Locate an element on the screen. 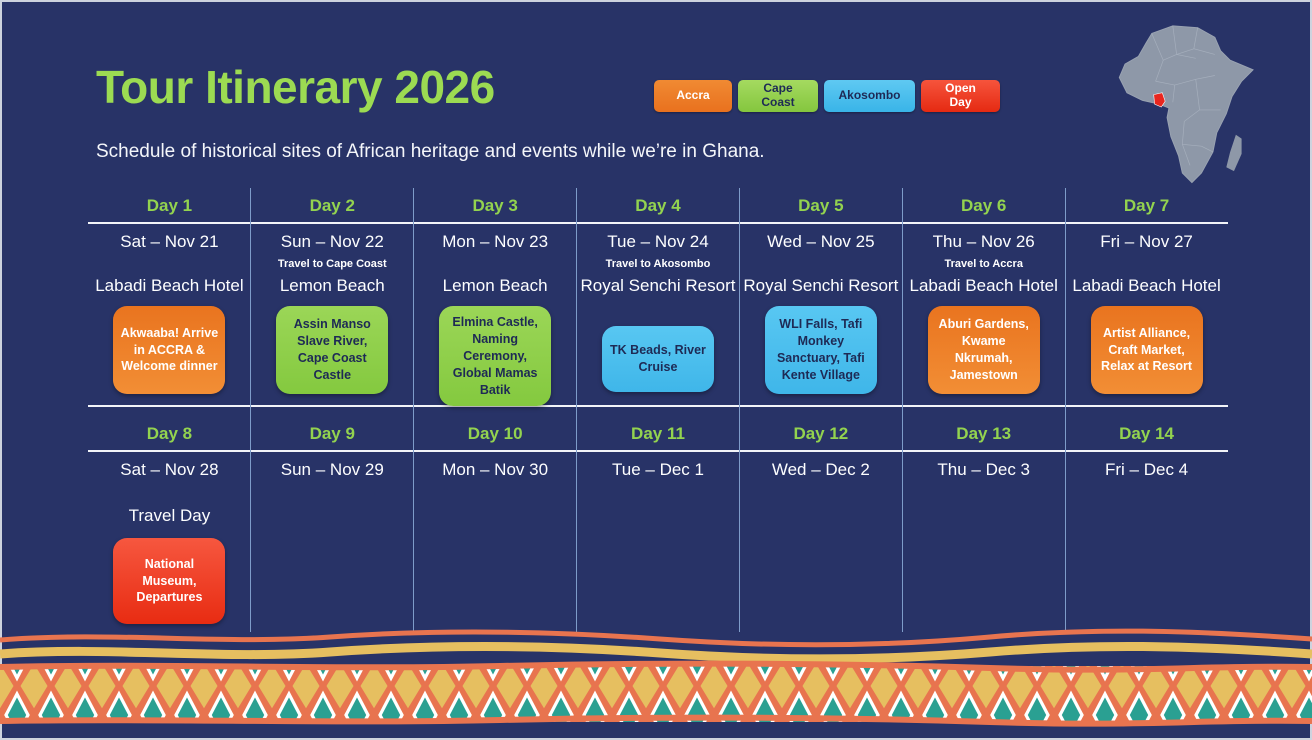 The height and width of the screenshot is (740, 1312). day-column-12: Day 12 Wed – Dec 2 is located at coordinates (820, 521).